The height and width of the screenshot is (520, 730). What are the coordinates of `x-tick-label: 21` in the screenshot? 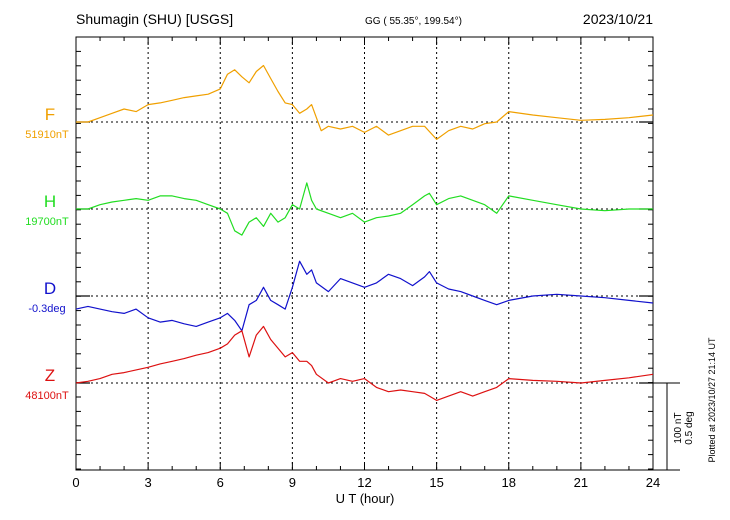 It's located at (581, 482).